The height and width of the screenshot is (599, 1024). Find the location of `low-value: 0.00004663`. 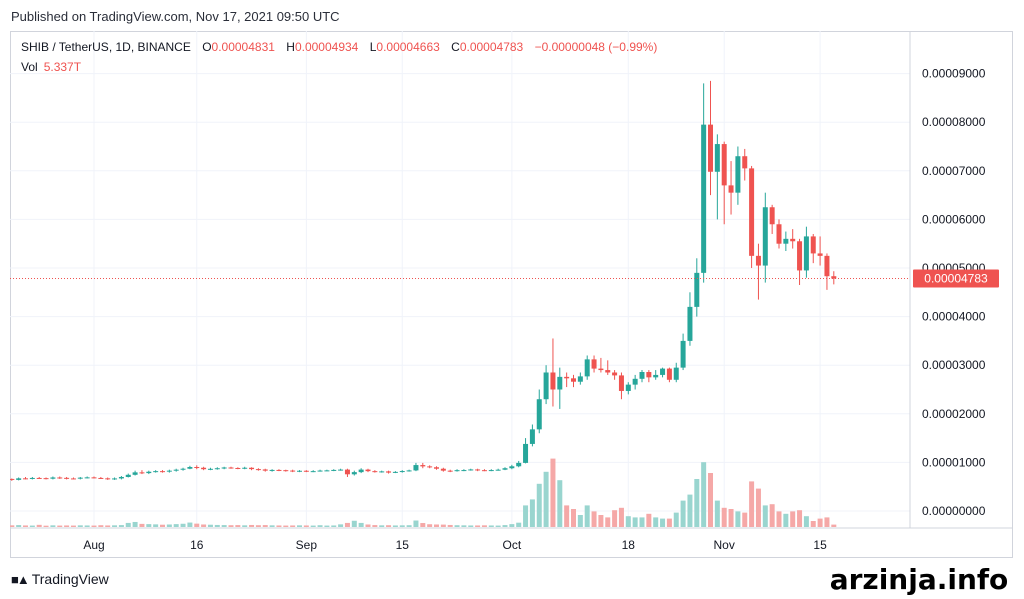

low-value: 0.00004663 is located at coordinates (408, 47).